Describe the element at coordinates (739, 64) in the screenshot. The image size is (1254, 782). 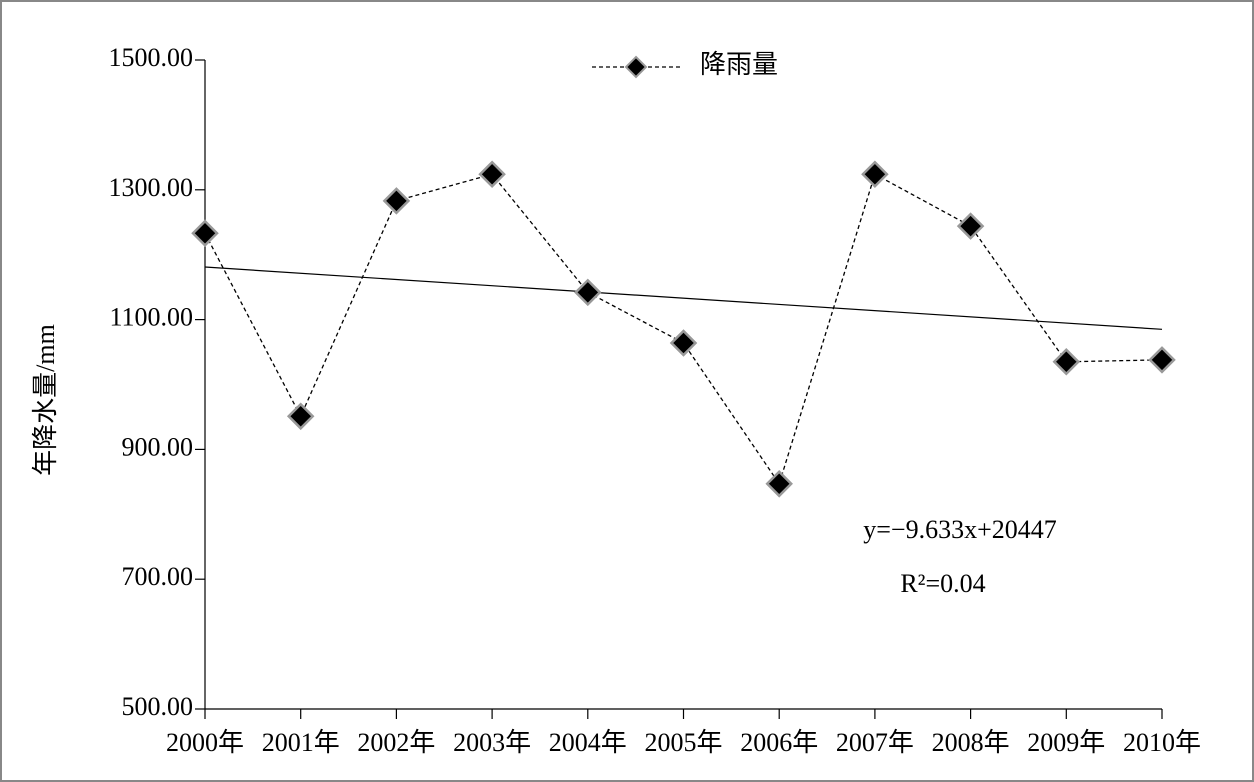
I see `legend-label: 降雨量` at that location.